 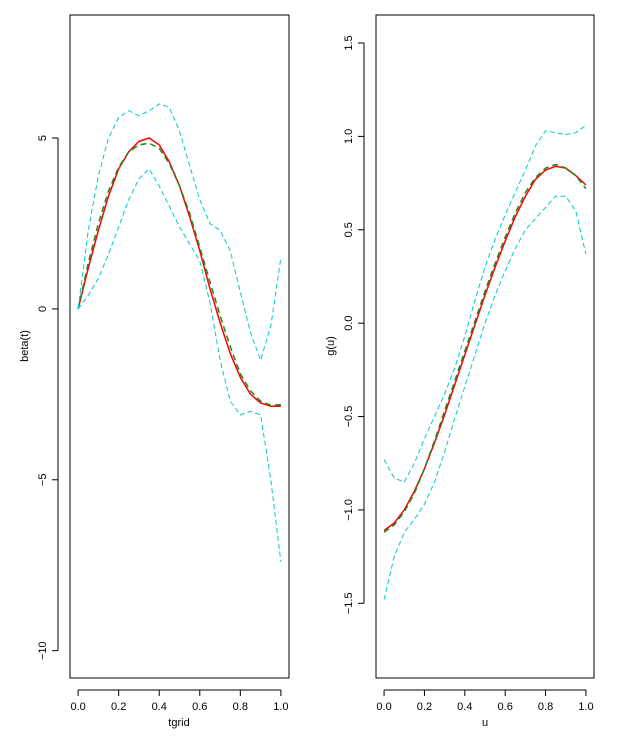 I want to click on y-tick-label-g: 1.5, so click(x=349, y=42).